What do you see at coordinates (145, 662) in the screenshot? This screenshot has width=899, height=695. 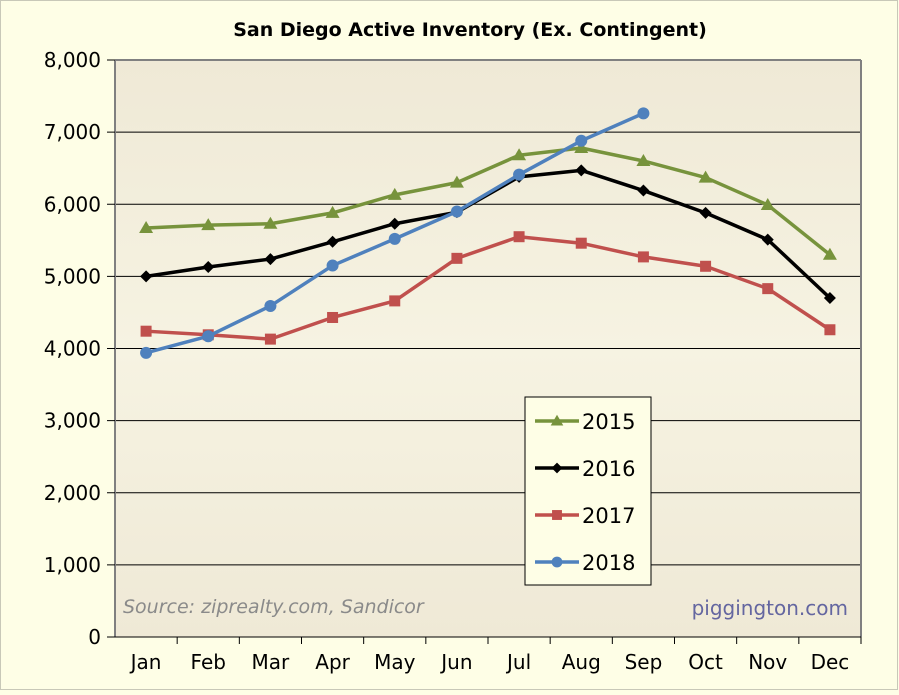 I see `x-tick-label: Jan` at bounding box center [145, 662].